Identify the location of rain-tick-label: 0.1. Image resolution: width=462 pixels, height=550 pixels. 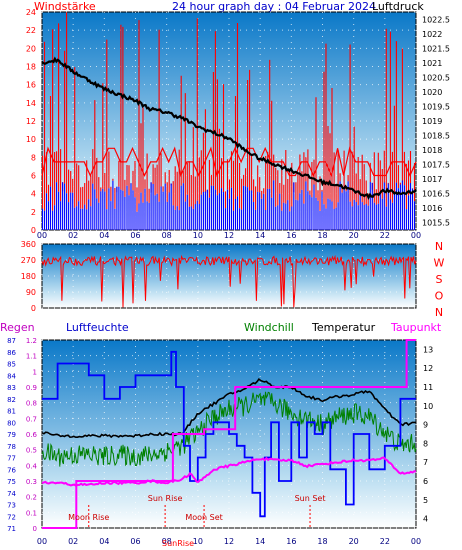
(31, 513).